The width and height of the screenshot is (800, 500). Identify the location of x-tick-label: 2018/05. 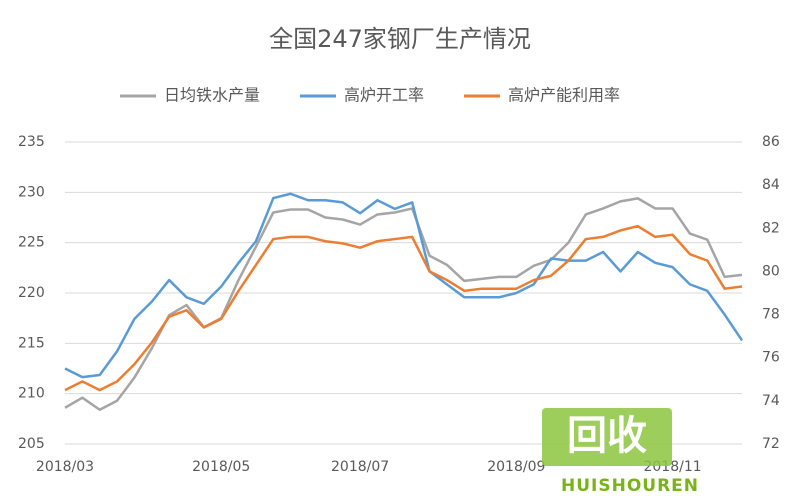
(221, 467).